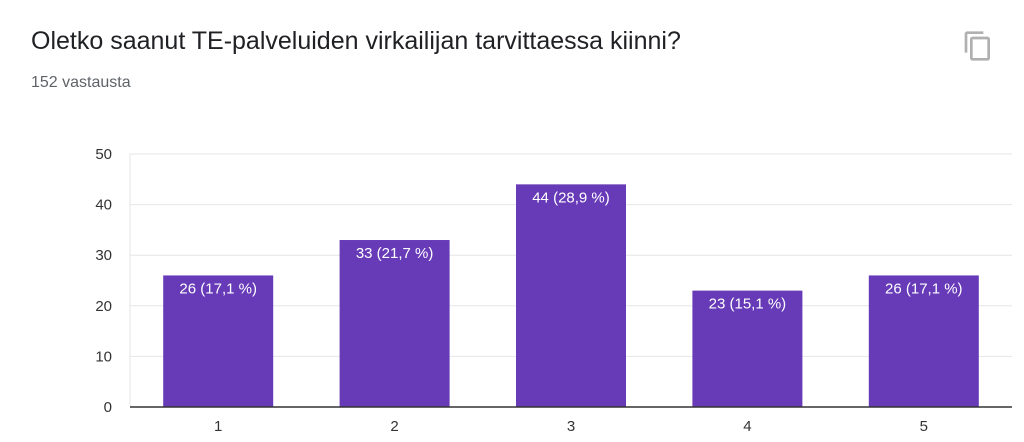 The image size is (1024, 442). I want to click on y-tick-label: 10, so click(103, 356).